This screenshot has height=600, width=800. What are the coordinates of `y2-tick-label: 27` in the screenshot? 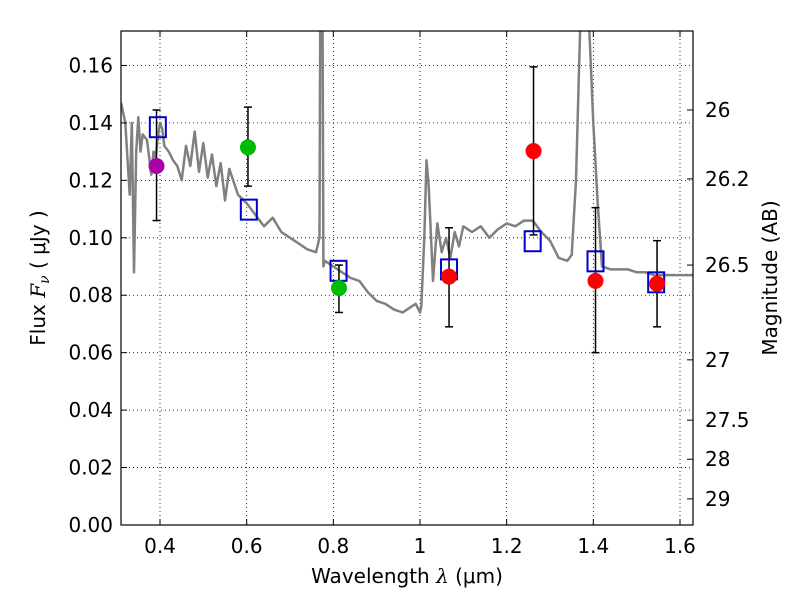 It's located at (717, 360).